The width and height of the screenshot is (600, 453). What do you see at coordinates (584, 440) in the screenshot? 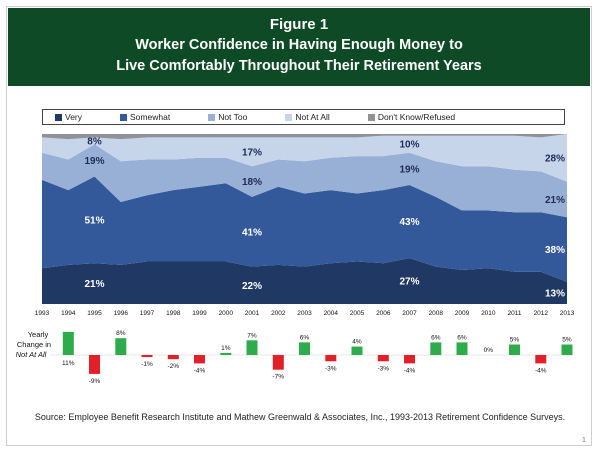
I see `page-number: 1` at bounding box center [584, 440].